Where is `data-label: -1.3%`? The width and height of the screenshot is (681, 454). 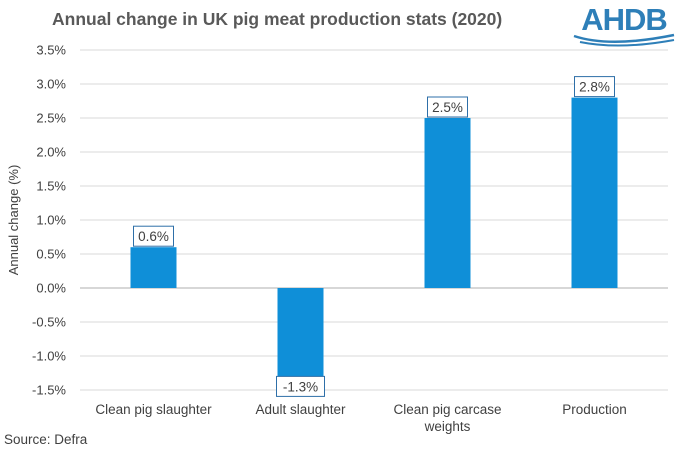
data-label: -1.3% is located at coordinates (300, 386).